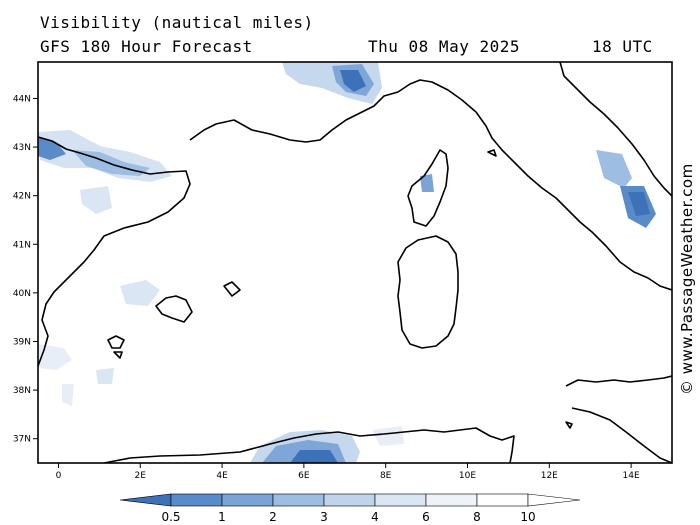 The height and width of the screenshot is (525, 700). What do you see at coordinates (116, 342) in the screenshot?
I see `coast-ibiza` at bounding box center [116, 342].